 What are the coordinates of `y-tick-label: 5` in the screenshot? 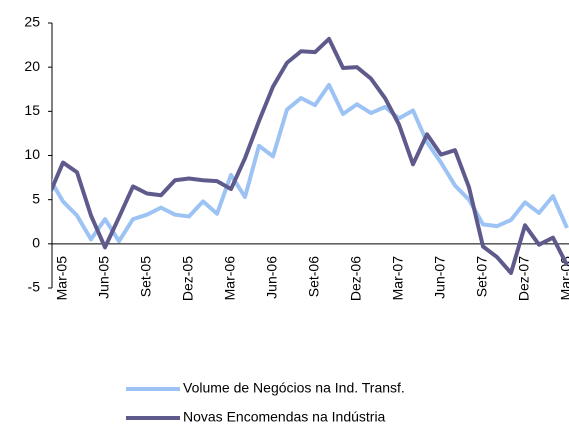 It's located at (36, 198).